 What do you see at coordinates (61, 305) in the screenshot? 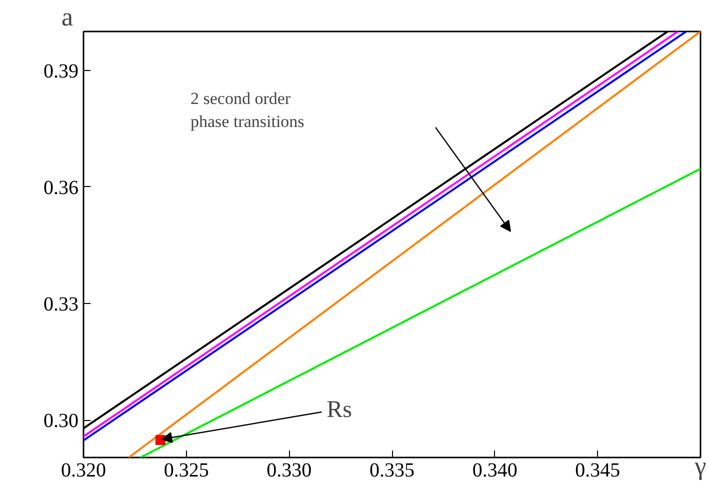
I see `y-tick-label: 0.33` at bounding box center [61, 305].